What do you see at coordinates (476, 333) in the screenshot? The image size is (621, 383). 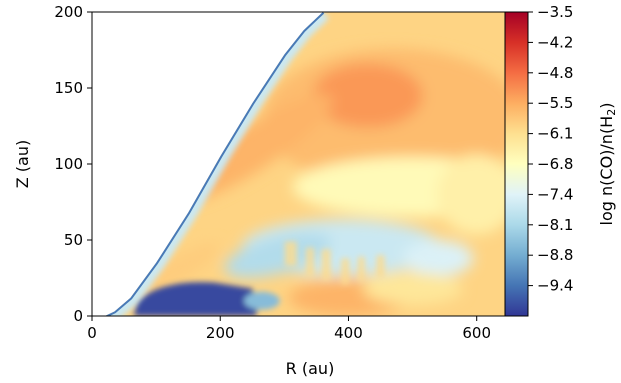 I see `x-tick-label: 600` at bounding box center [476, 333].